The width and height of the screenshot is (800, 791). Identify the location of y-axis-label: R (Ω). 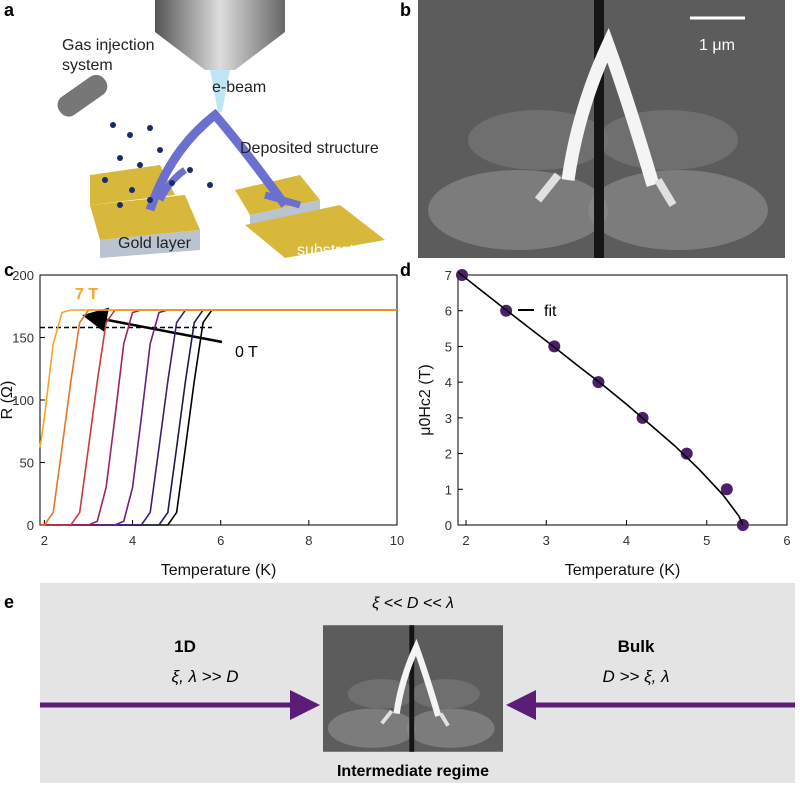
(8, 400).